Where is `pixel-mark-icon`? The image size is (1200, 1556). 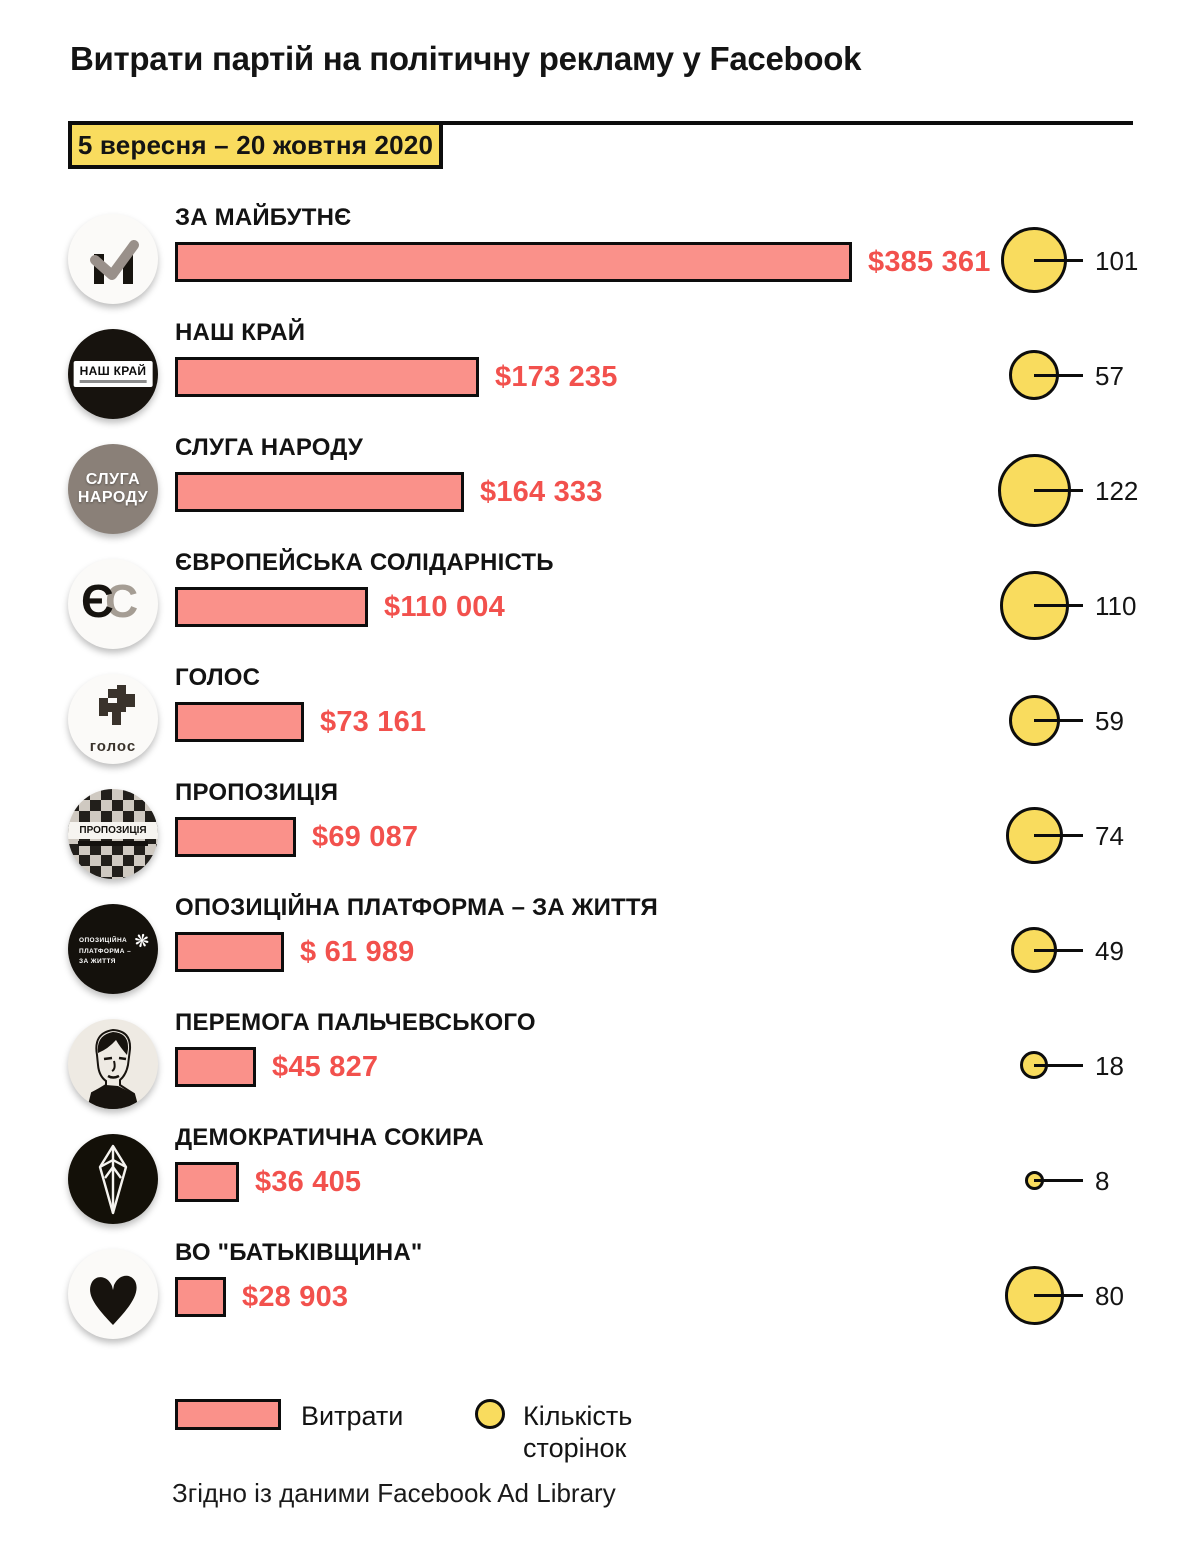
pixel-mark-icon is located at coordinates (117, 705).